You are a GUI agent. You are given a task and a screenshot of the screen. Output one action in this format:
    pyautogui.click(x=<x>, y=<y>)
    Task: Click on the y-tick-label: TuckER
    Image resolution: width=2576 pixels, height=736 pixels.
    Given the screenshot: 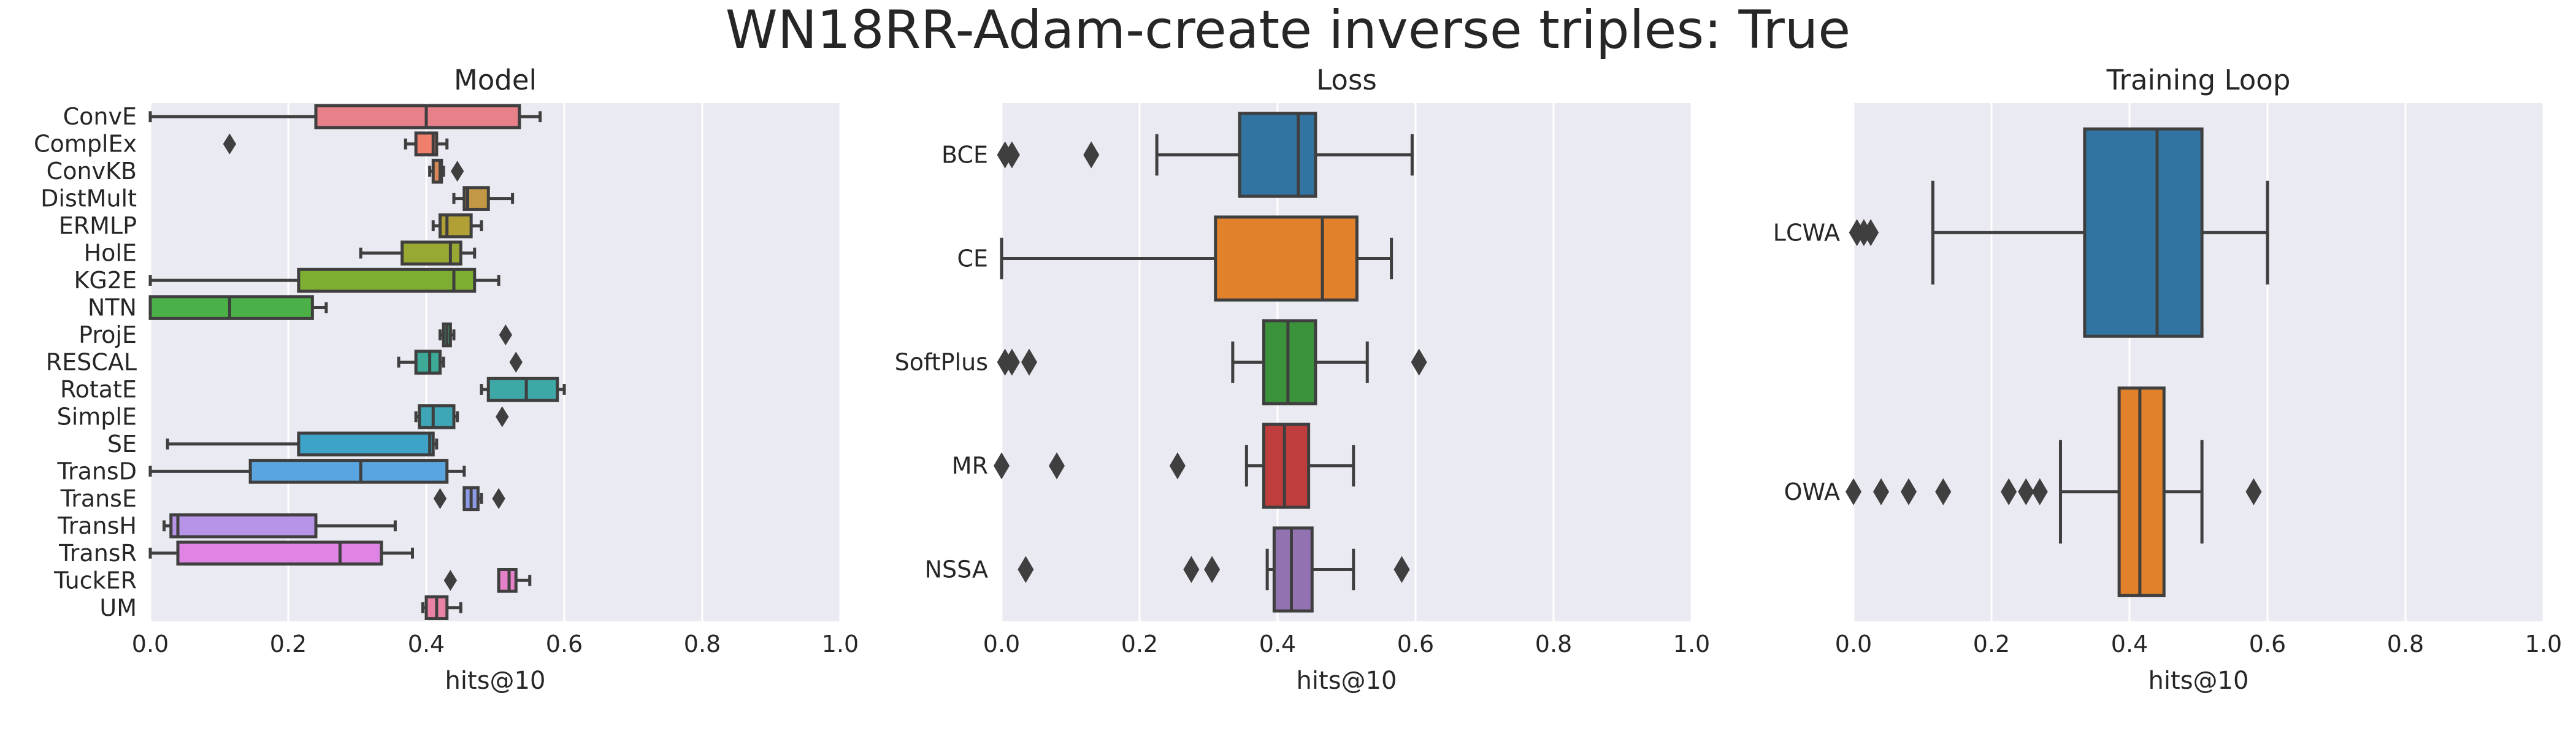 What is the action you would take?
    pyautogui.click(x=95, y=580)
    